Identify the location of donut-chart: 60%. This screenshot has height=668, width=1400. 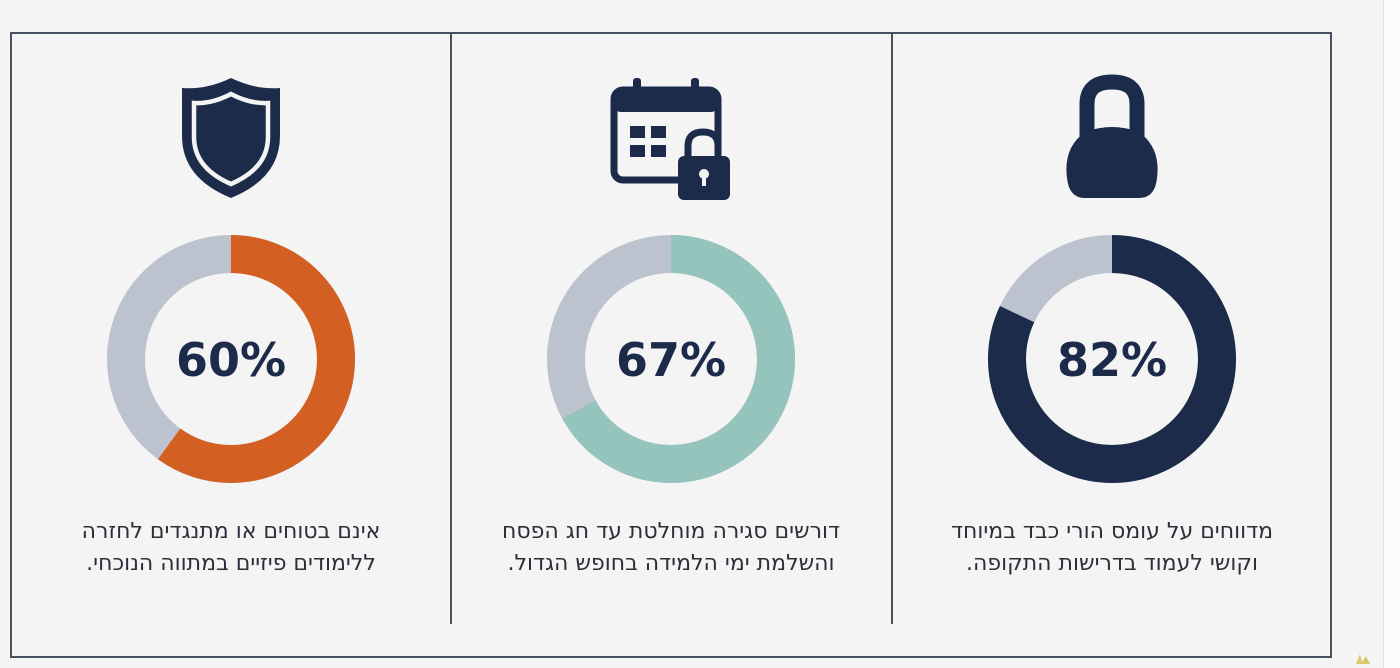
(231, 359).